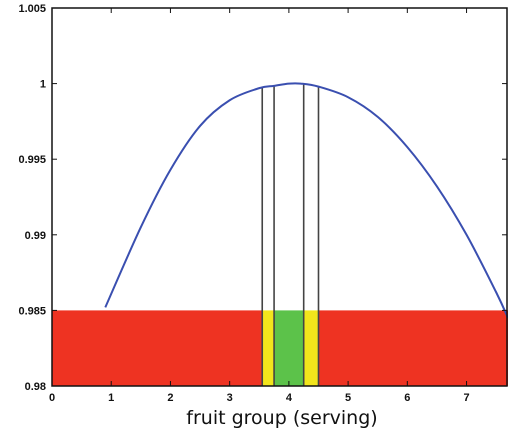  What do you see at coordinates (43, 85) in the screenshot?
I see `y-tick-label-4: 1` at bounding box center [43, 85].